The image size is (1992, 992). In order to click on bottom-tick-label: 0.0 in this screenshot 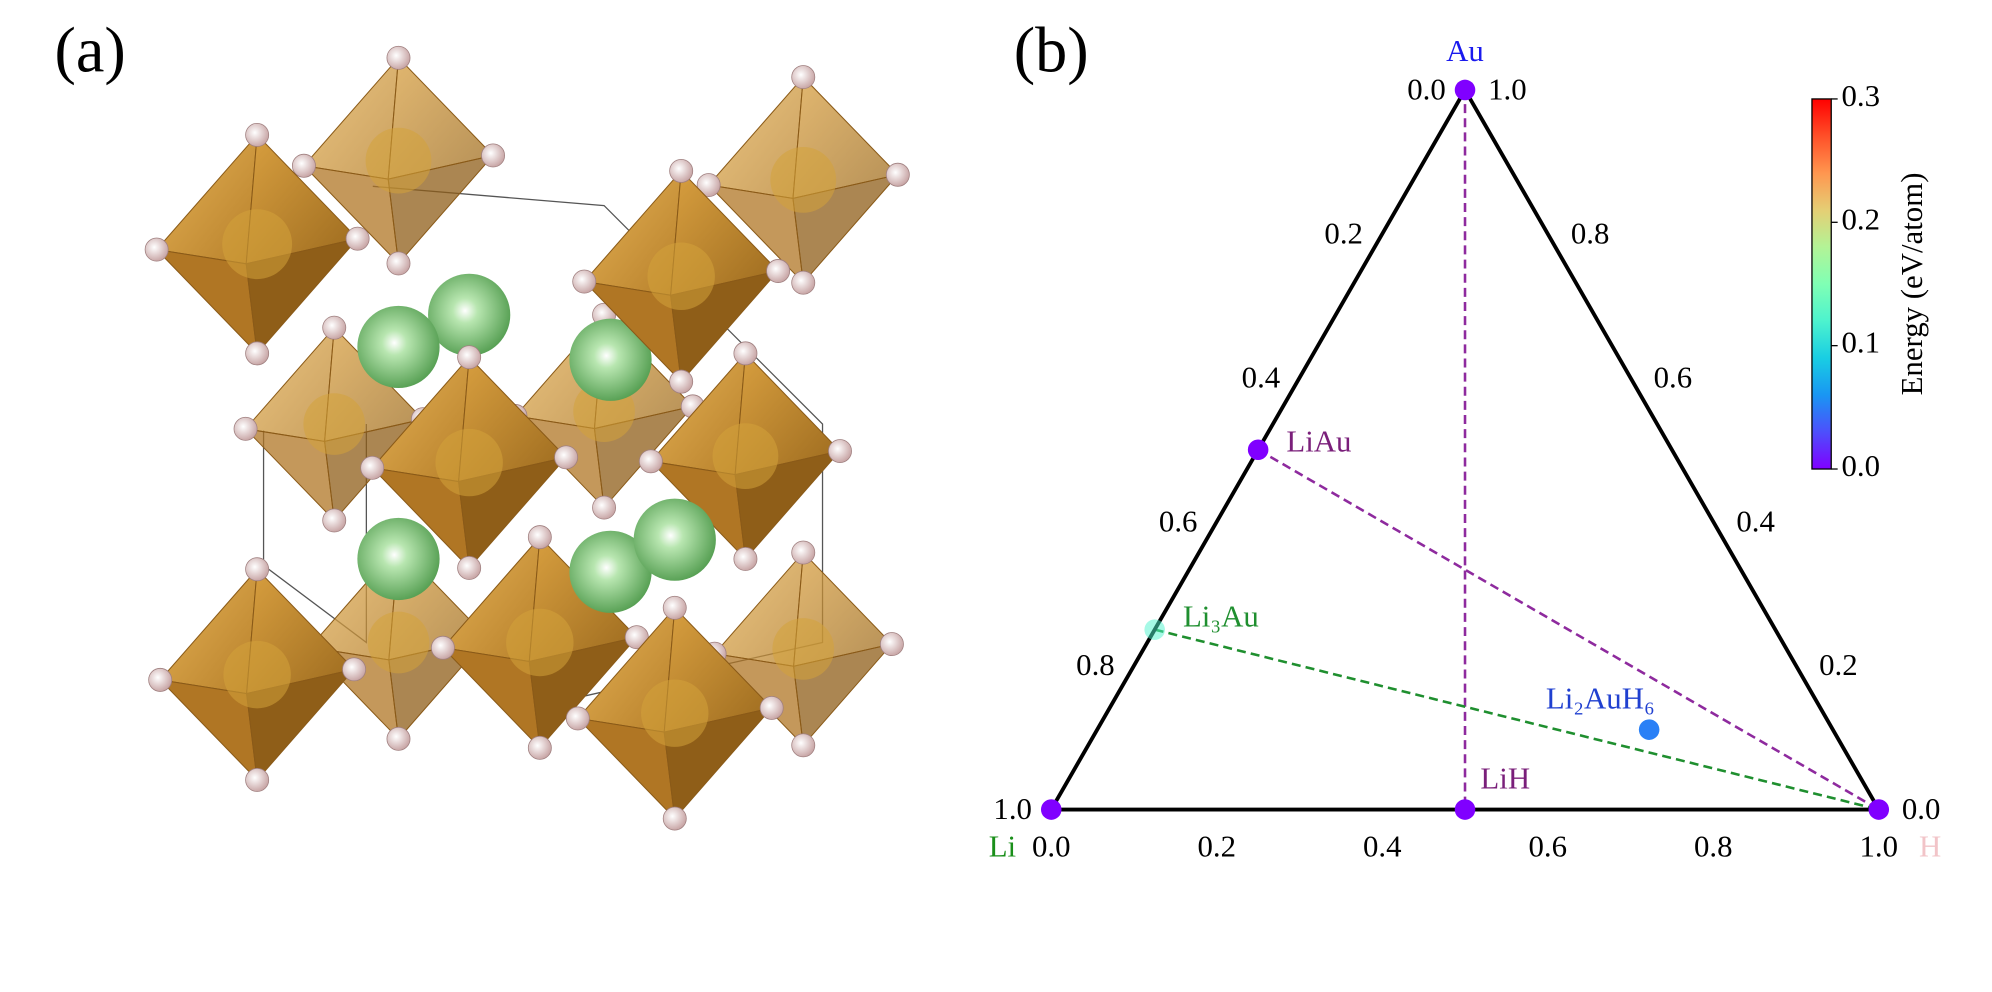, I will do `click(1051, 846)`.